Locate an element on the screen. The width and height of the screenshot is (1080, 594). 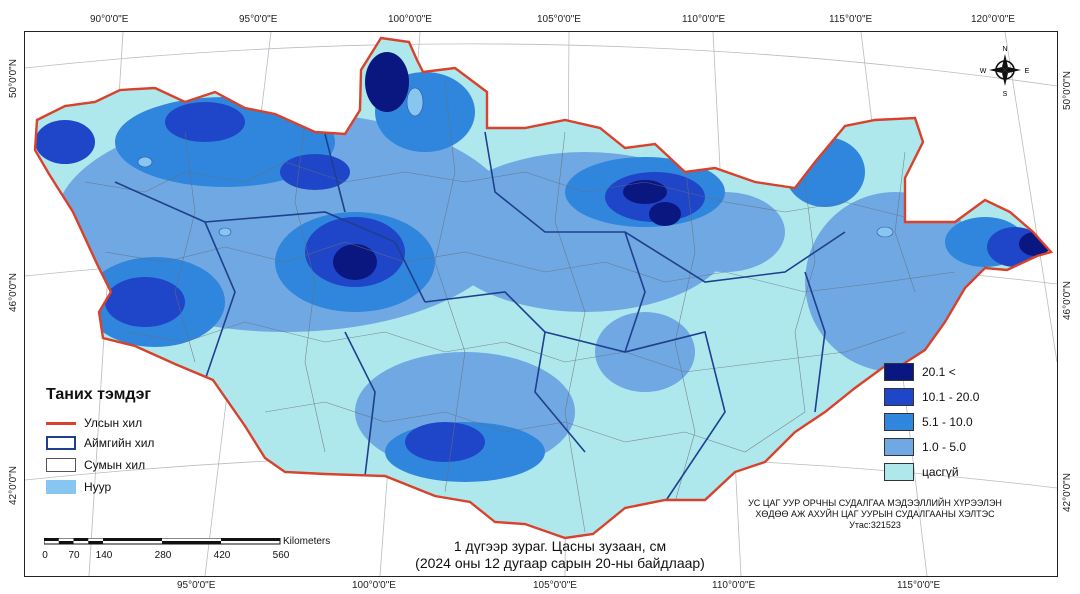
tick-top-90: 90°0'0"E is located at coordinates (109, 19).